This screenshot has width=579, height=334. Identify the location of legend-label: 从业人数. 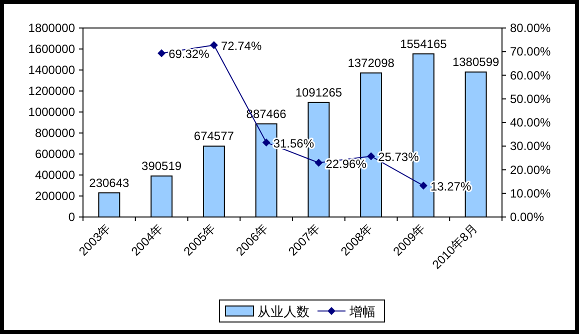
(284, 311).